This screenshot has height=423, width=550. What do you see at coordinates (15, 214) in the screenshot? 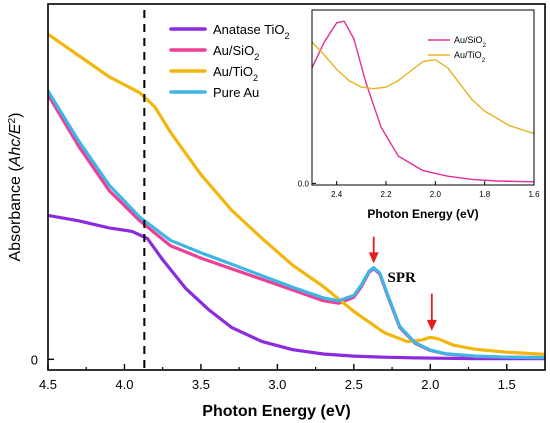
I see `y-axis-title-prefix: Absorbance (` at bounding box center [15, 214].